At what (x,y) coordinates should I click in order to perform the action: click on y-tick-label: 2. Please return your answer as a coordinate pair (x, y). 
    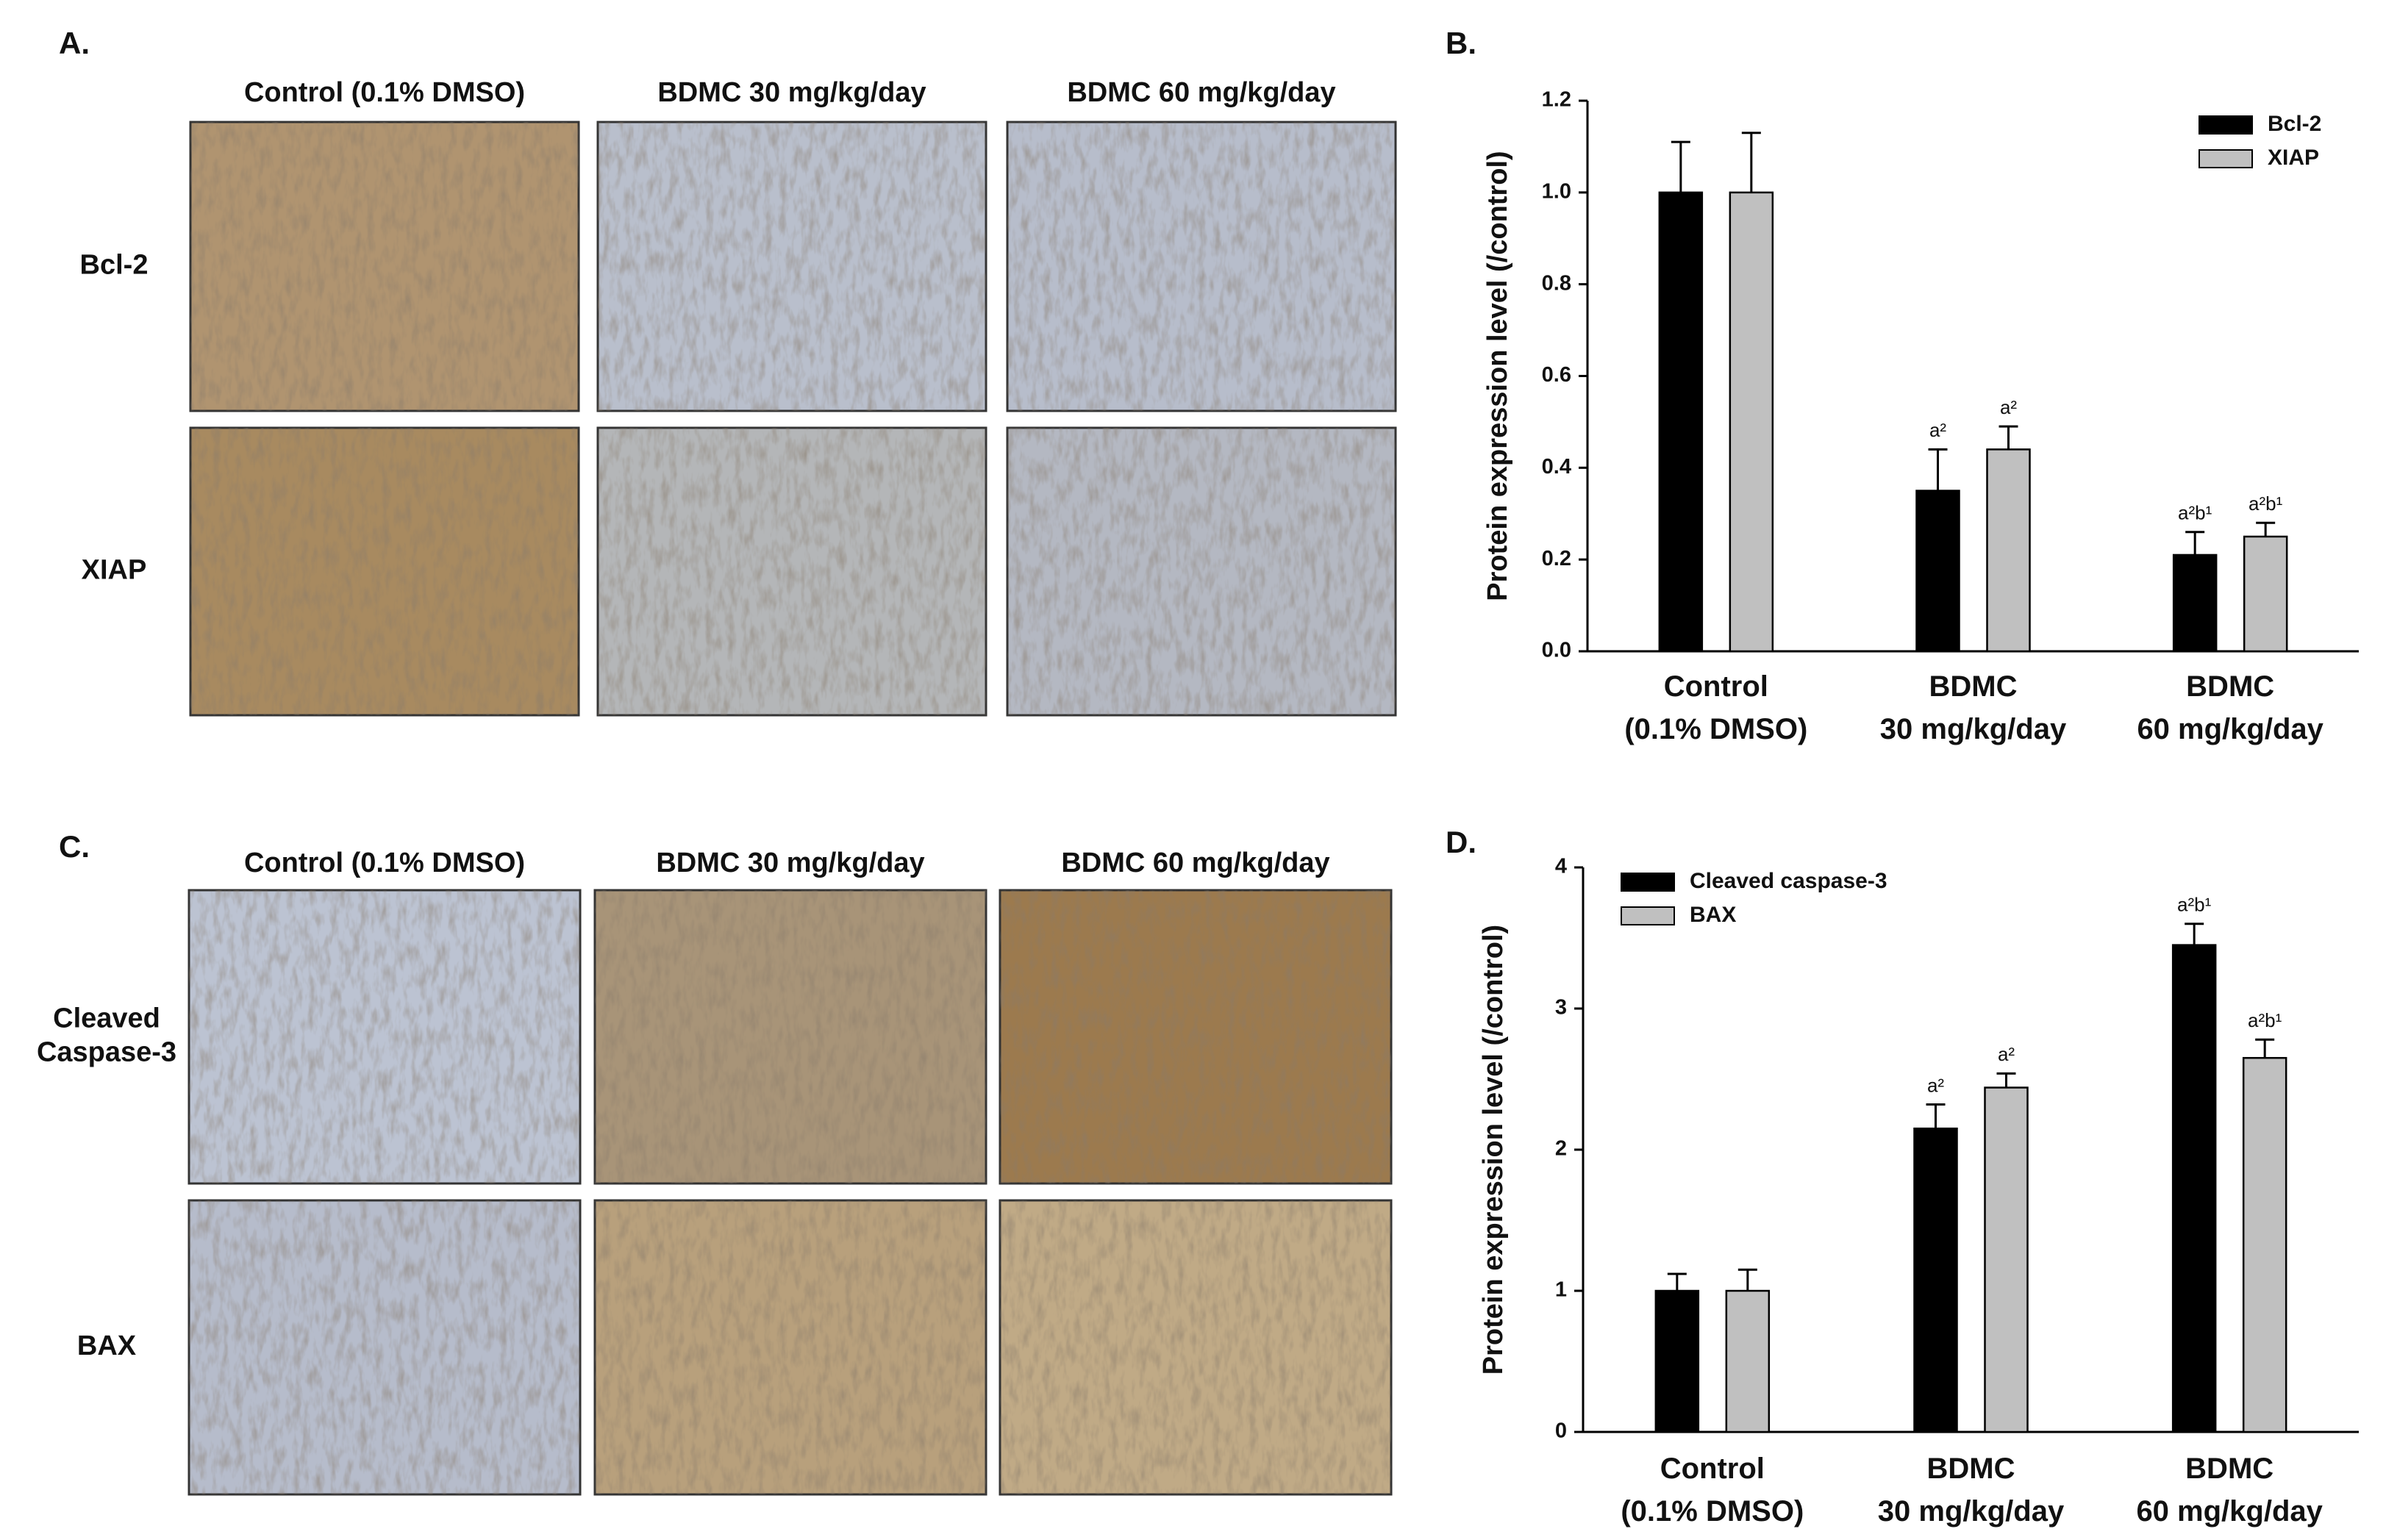
    Looking at the image, I should click on (1561, 1149).